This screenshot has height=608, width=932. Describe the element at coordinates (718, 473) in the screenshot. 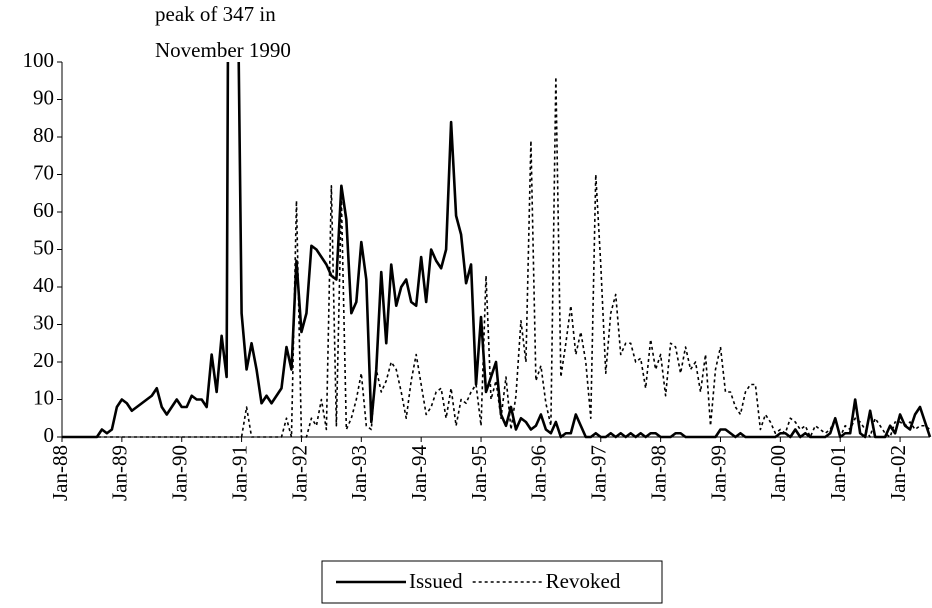

I see `x-tick-label: Jan-99` at that location.